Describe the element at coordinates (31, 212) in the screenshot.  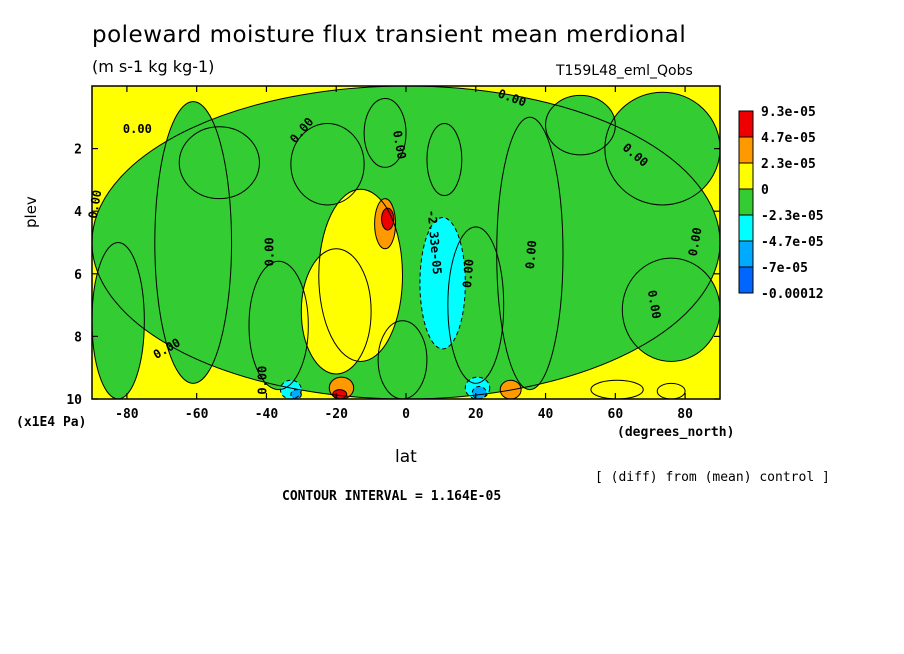
I see `y-axis-label: plev` at that location.